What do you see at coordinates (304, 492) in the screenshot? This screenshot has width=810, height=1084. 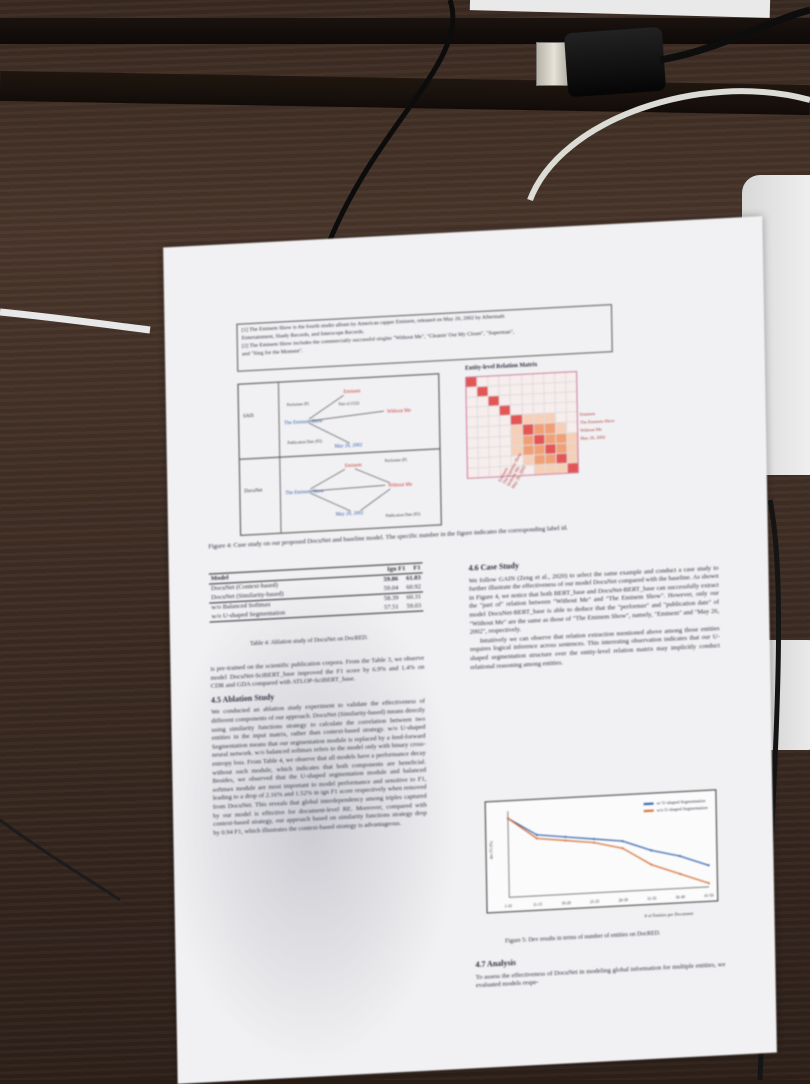 I see `node-eminem-show-2: The Eminem Show` at bounding box center [304, 492].